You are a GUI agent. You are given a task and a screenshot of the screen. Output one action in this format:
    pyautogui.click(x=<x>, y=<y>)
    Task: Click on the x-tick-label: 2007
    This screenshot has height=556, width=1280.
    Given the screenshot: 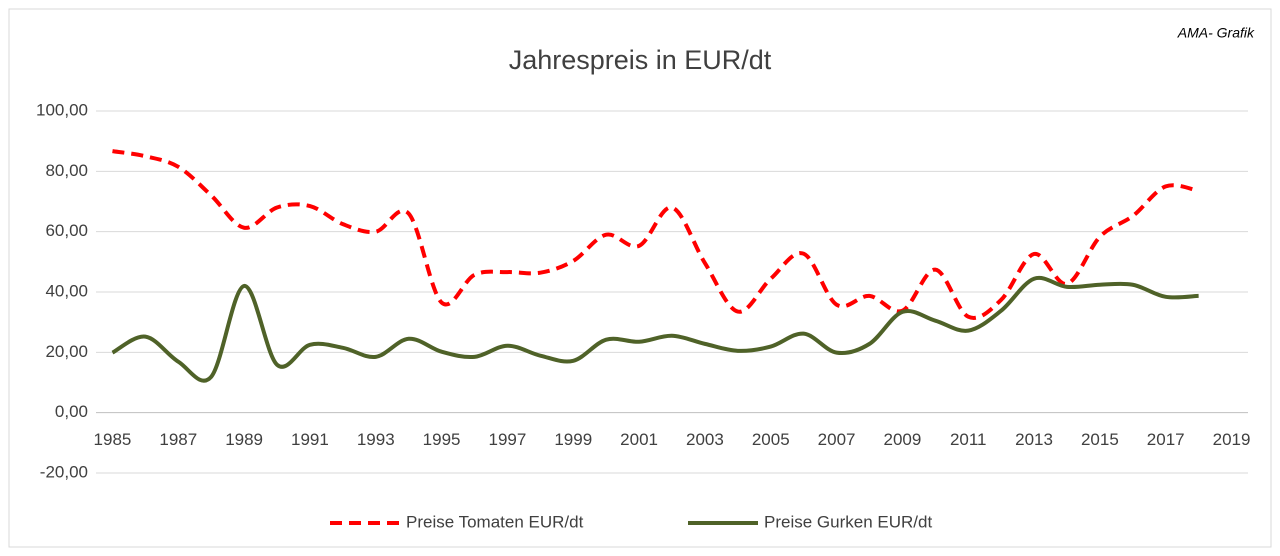 What is the action you would take?
    pyautogui.click(x=837, y=439)
    